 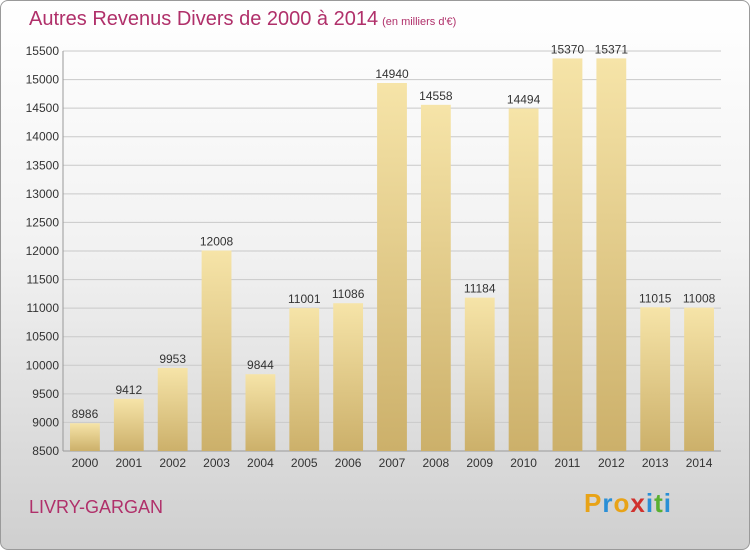 What do you see at coordinates (43, 280) in the screenshot?
I see `y-tick-label: 11500` at bounding box center [43, 280].